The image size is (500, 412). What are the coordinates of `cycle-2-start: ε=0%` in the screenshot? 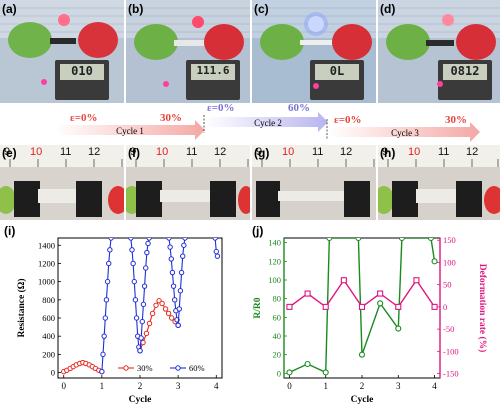 It's located at (220, 108).